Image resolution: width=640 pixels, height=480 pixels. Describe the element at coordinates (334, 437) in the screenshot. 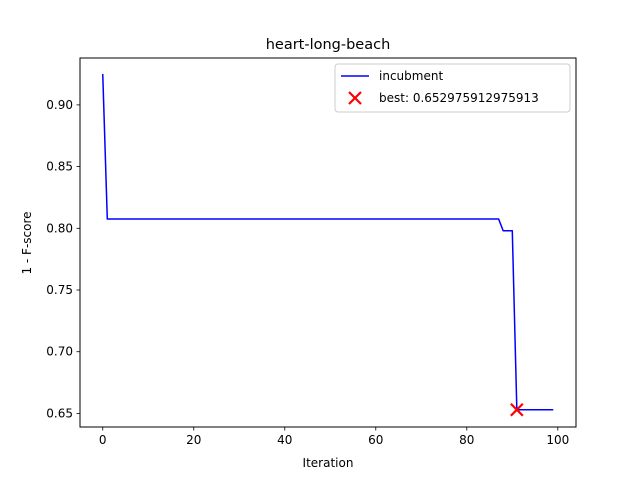

I see `x-axis: 0 20 40 60 80 100` at that location.